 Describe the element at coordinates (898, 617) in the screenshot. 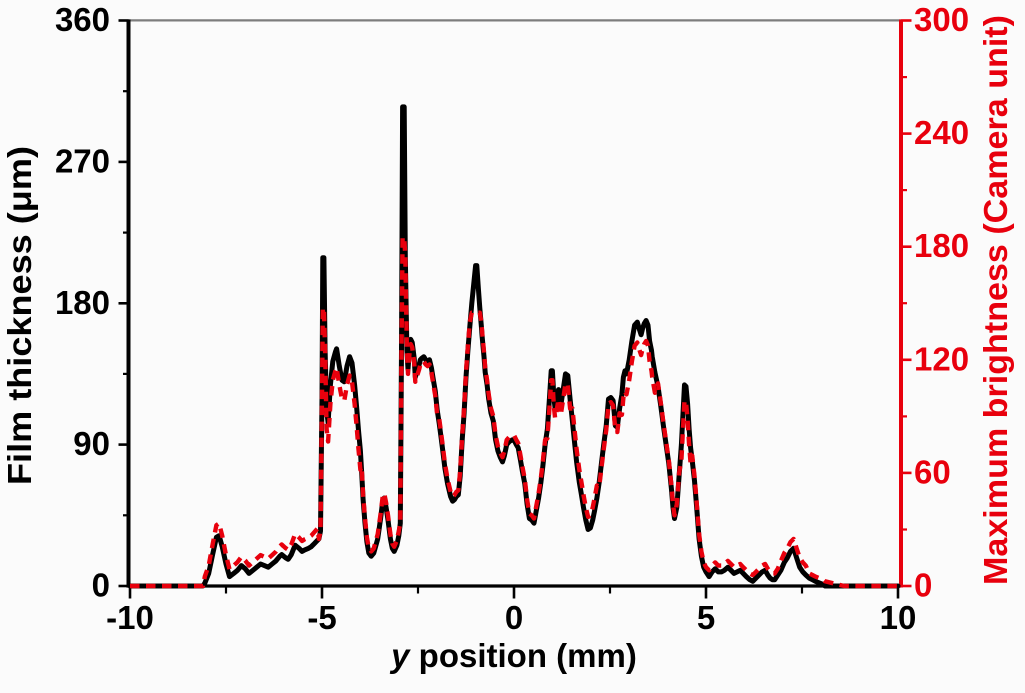

I see `svg-text: 10` at that location.